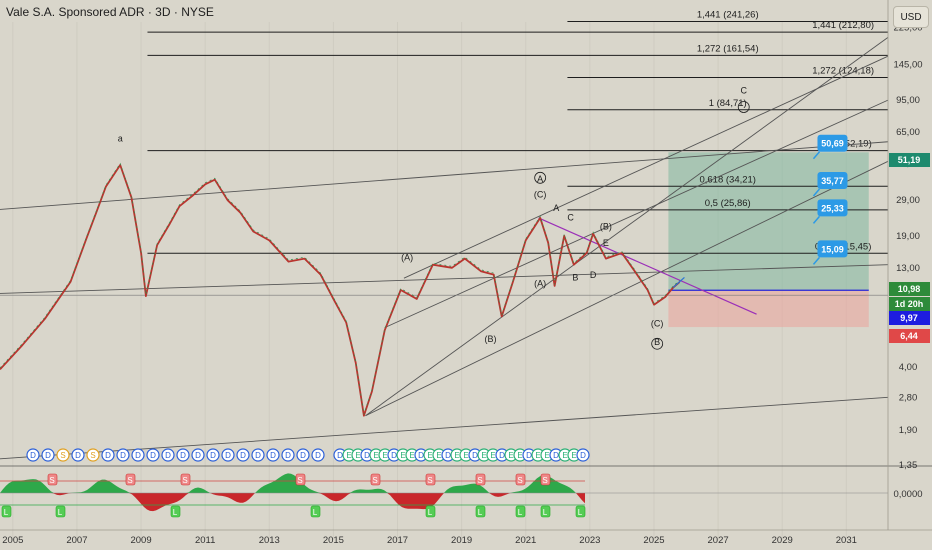  What do you see at coordinates (120, 139) in the screenshot?
I see `wave-label: a` at bounding box center [120, 139].